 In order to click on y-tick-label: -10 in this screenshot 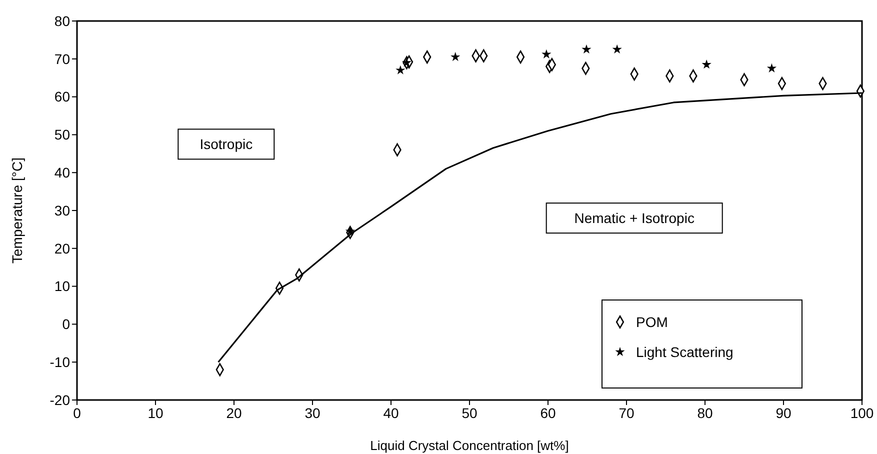, I will do `click(60, 362)`.